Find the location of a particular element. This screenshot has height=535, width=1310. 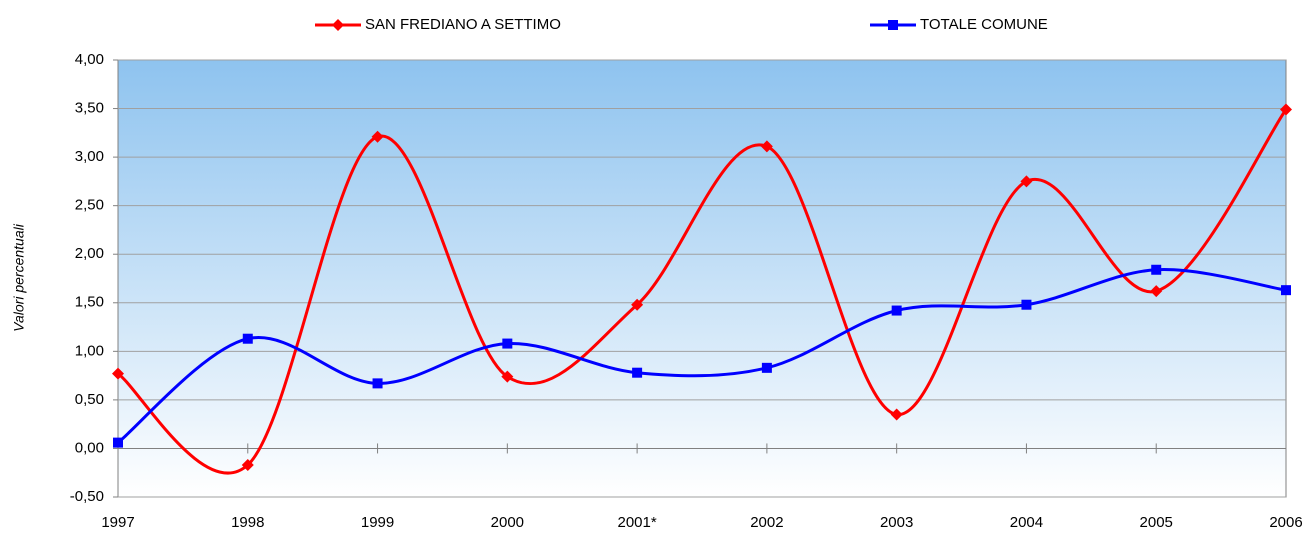

x-tick-label: 1997 is located at coordinates (117, 522).